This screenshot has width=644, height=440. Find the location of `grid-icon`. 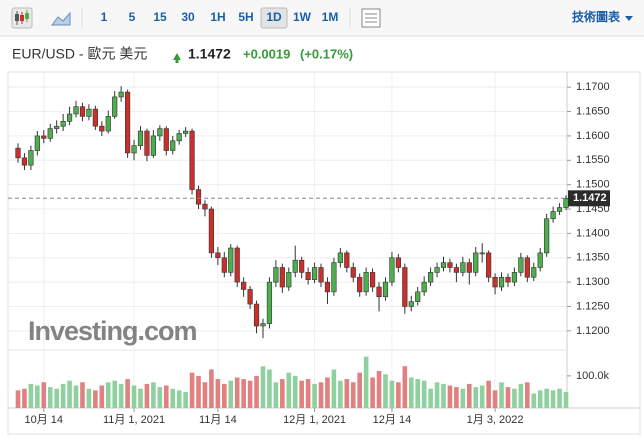

grid-icon is located at coordinates (371, 18).